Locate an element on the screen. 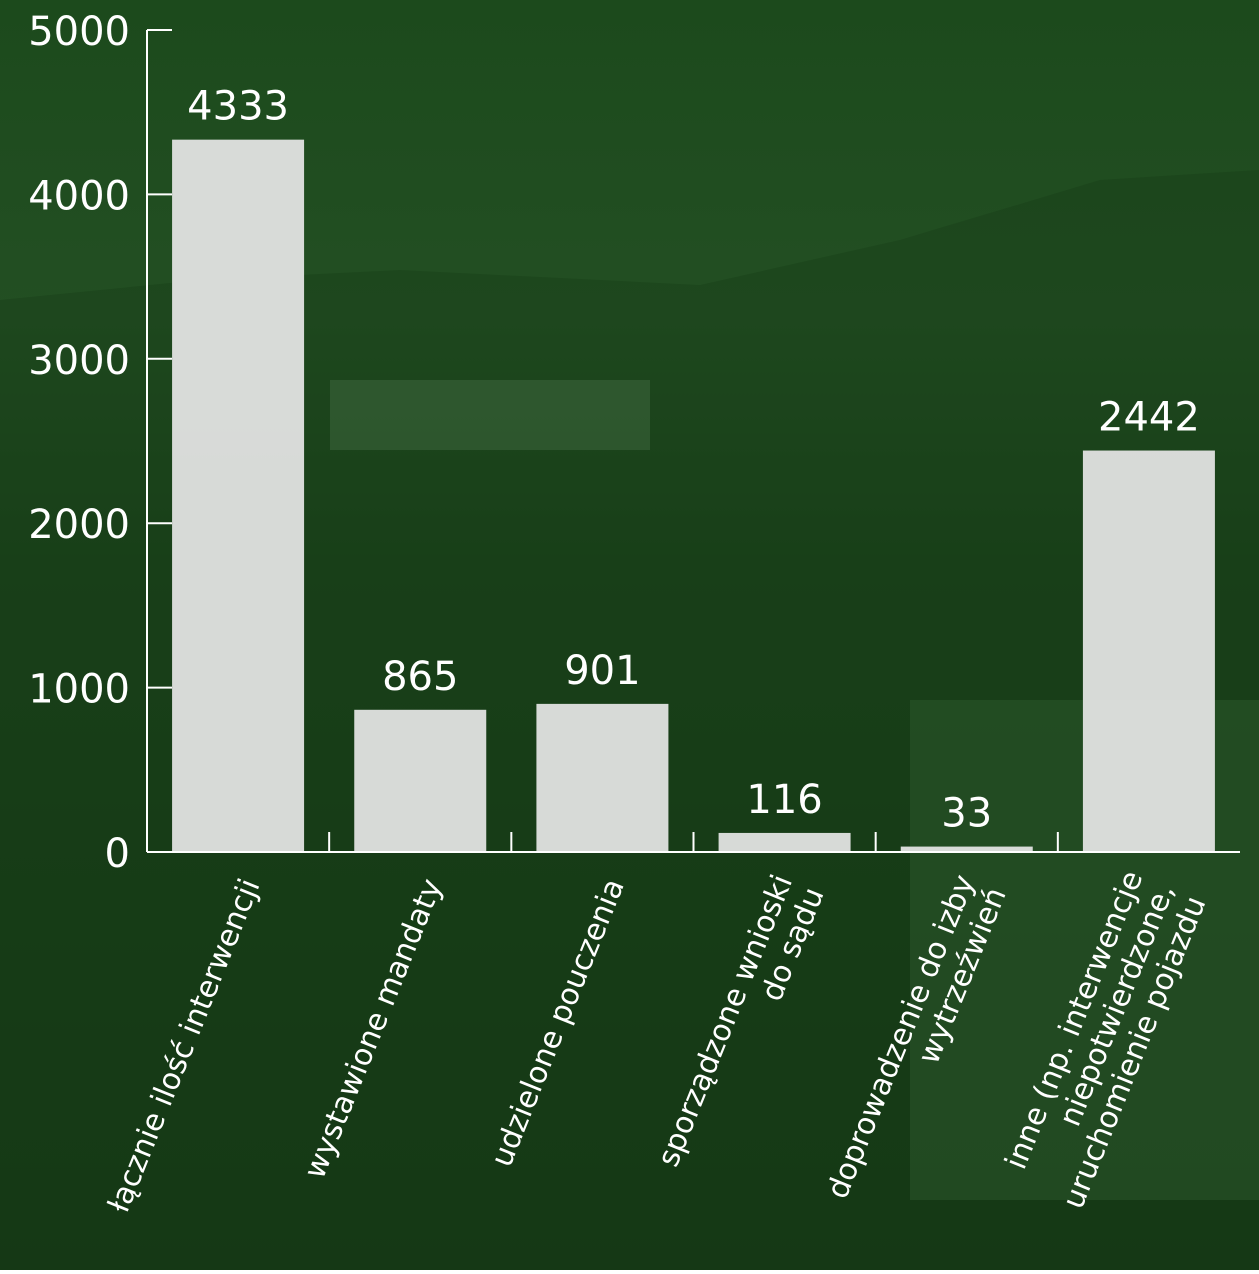  y-tick-label: 0 is located at coordinates (117, 854).